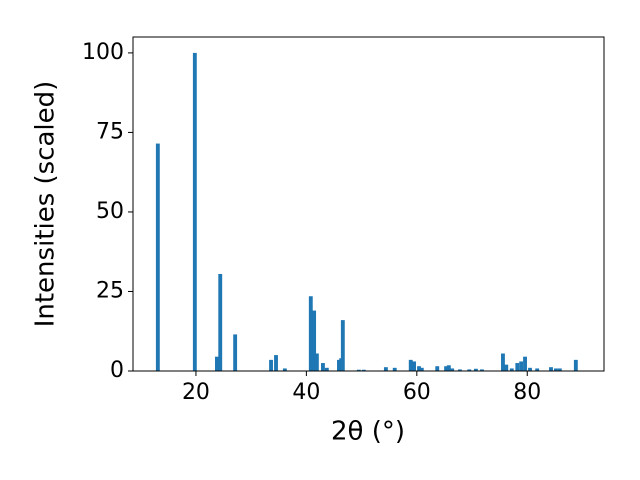 The height and width of the screenshot is (480, 640). Describe the element at coordinates (417, 392) in the screenshot. I see `x-tick-label: 60` at that location.